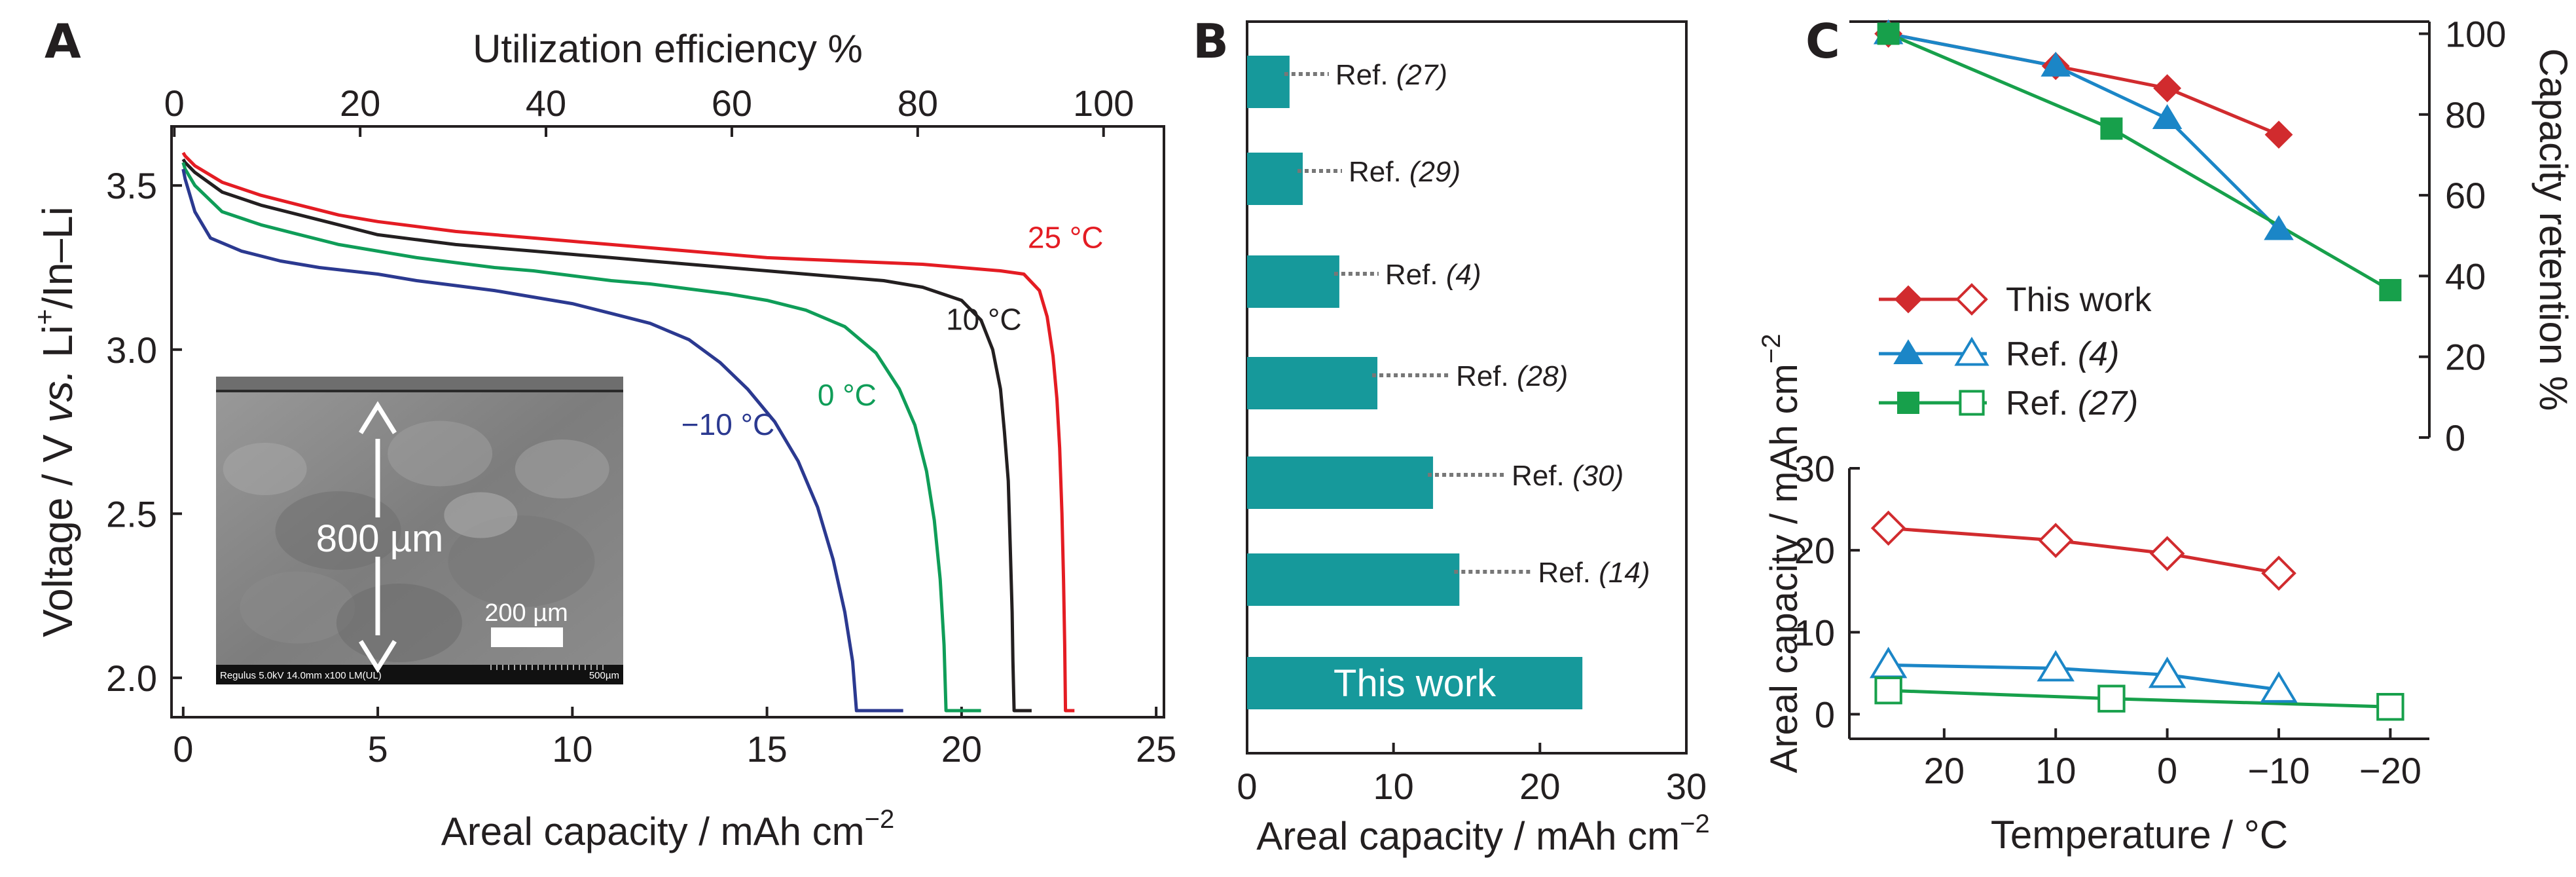 The width and height of the screenshot is (2576, 877). I want to click on thickness-label: 800 µm, so click(380, 538).